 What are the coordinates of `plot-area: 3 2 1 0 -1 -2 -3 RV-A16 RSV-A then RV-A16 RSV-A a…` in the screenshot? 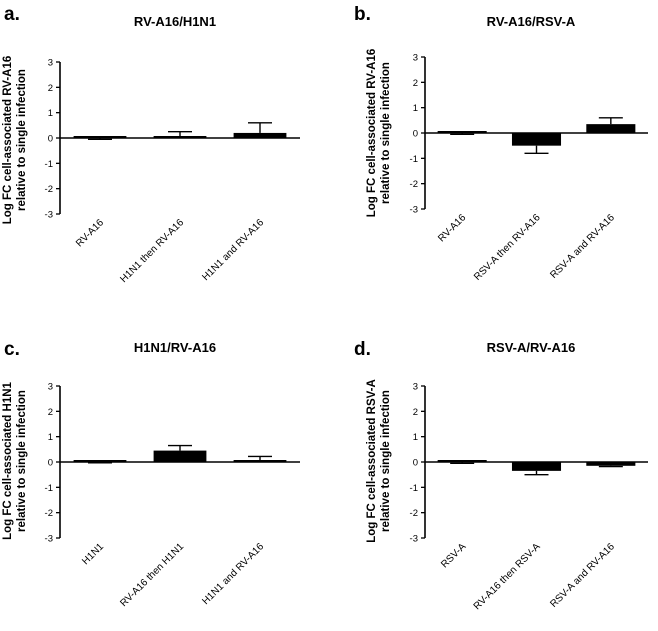 It's located at (529, 168).